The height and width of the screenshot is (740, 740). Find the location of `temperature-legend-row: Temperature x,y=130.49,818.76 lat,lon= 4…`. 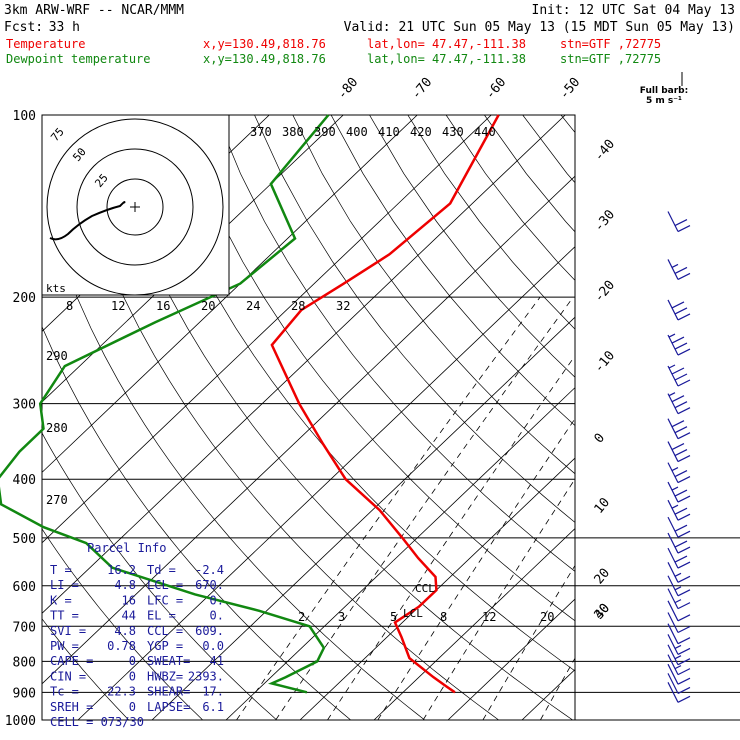

temperature-legend-row: Temperature x,y=130.49,818.76 lat,lon= 4… is located at coordinates (333, 44).